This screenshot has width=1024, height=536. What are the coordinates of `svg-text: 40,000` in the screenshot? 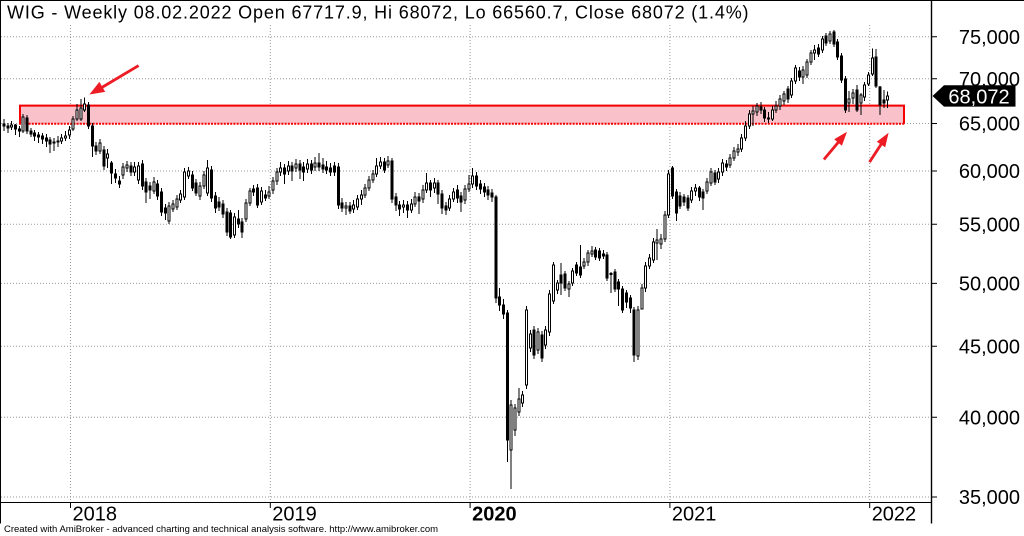 It's located at (989, 418).